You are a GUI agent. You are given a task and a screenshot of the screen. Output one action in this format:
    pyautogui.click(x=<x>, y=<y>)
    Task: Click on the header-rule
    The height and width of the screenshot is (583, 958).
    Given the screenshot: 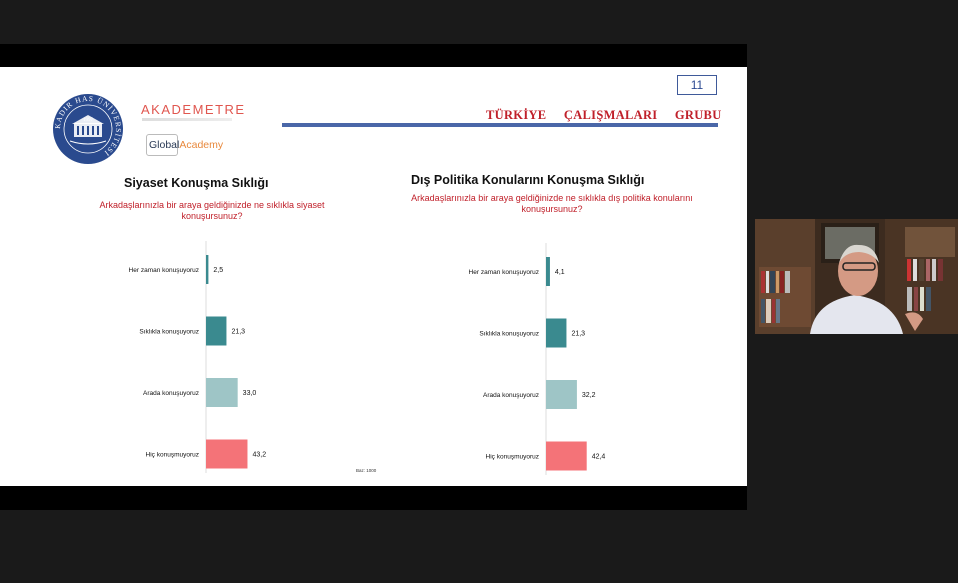 What is the action you would take?
    pyautogui.click(x=500, y=125)
    